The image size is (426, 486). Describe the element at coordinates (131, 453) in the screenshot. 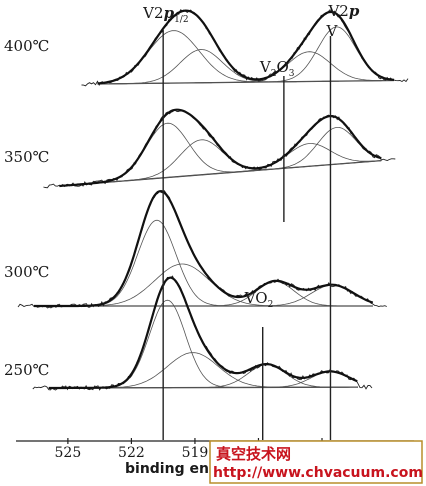

I see `x-tick-label-522: 522` at that location.